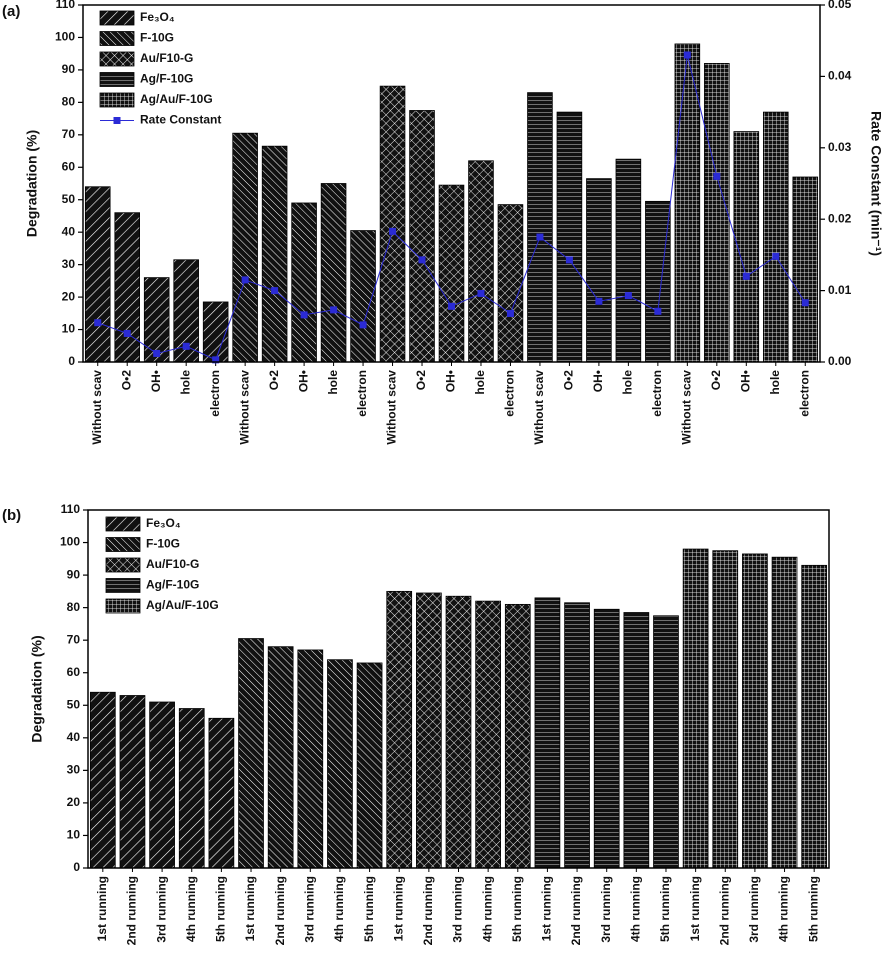 The width and height of the screenshot is (886, 953). What do you see at coordinates (74, 835) in the screenshot?
I see `y-tick-label: 10` at bounding box center [74, 835].